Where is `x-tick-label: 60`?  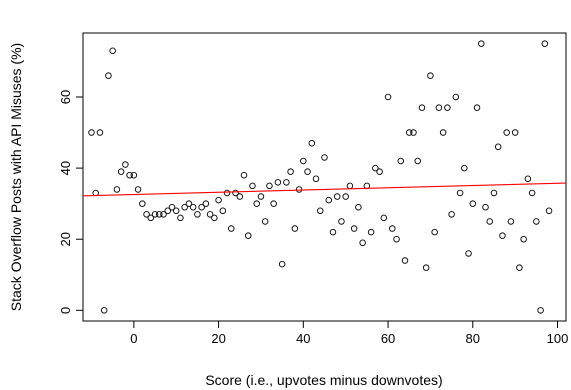 x-tick-label: 60 is located at coordinates (388, 338).